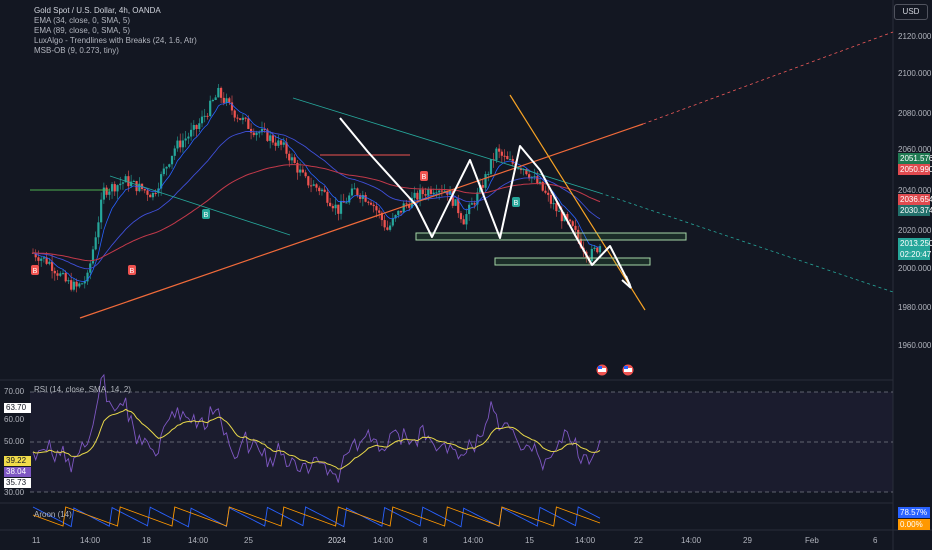 The height and width of the screenshot is (550, 932). I want to click on price-badge-ema-fast-2: 2050.990, so click(915, 169).